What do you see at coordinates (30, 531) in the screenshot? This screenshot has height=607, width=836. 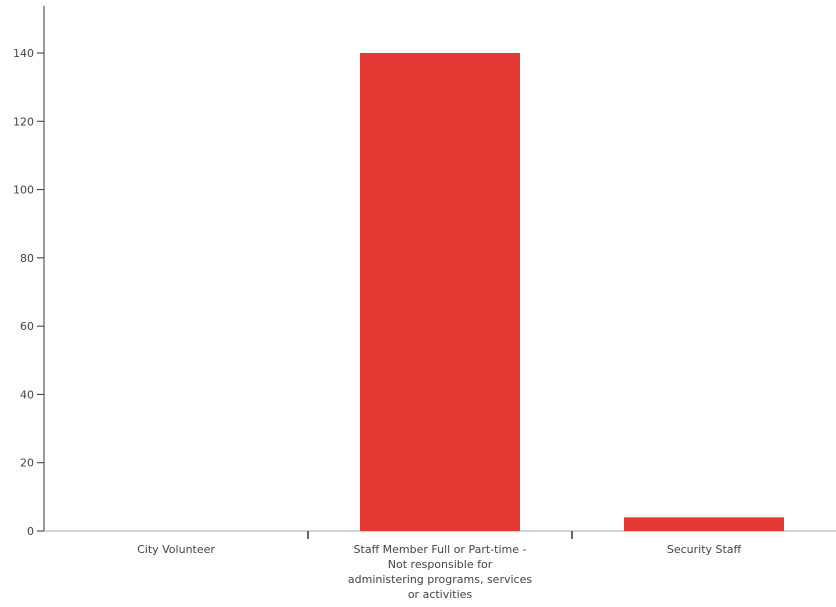 I see `y-tick-label: 0` at bounding box center [30, 531].